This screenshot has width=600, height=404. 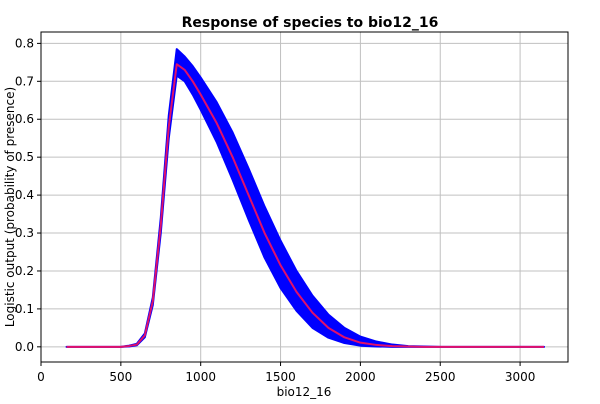 What do you see at coordinates (41, 377) in the screenshot?
I see `x-tick-label: 0` at bounding box center [41, 377].